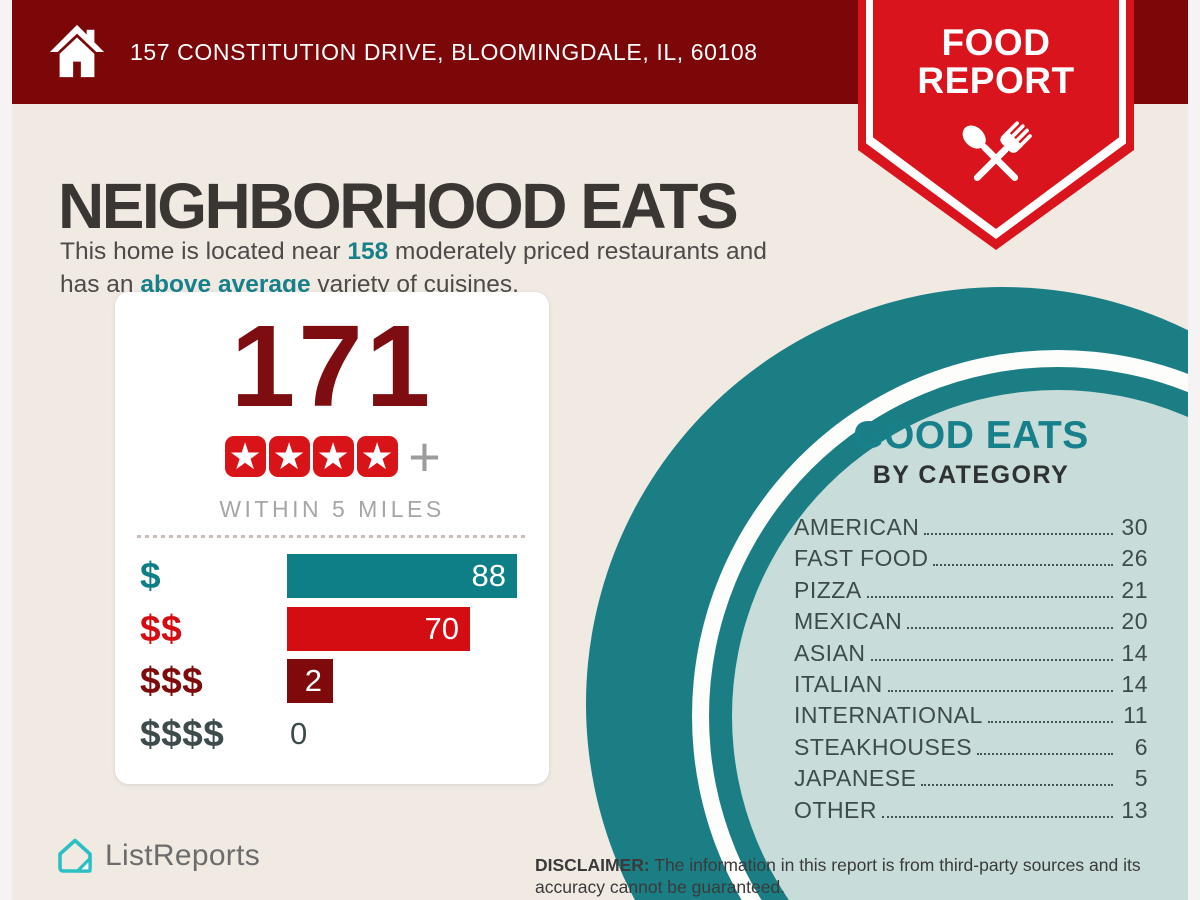 This screenshot has width=1200, height=900. What do you see at coordinates (368, 251) in the screenshot?
I see `restaurant-count: 158` at bounding box center [368, 251].